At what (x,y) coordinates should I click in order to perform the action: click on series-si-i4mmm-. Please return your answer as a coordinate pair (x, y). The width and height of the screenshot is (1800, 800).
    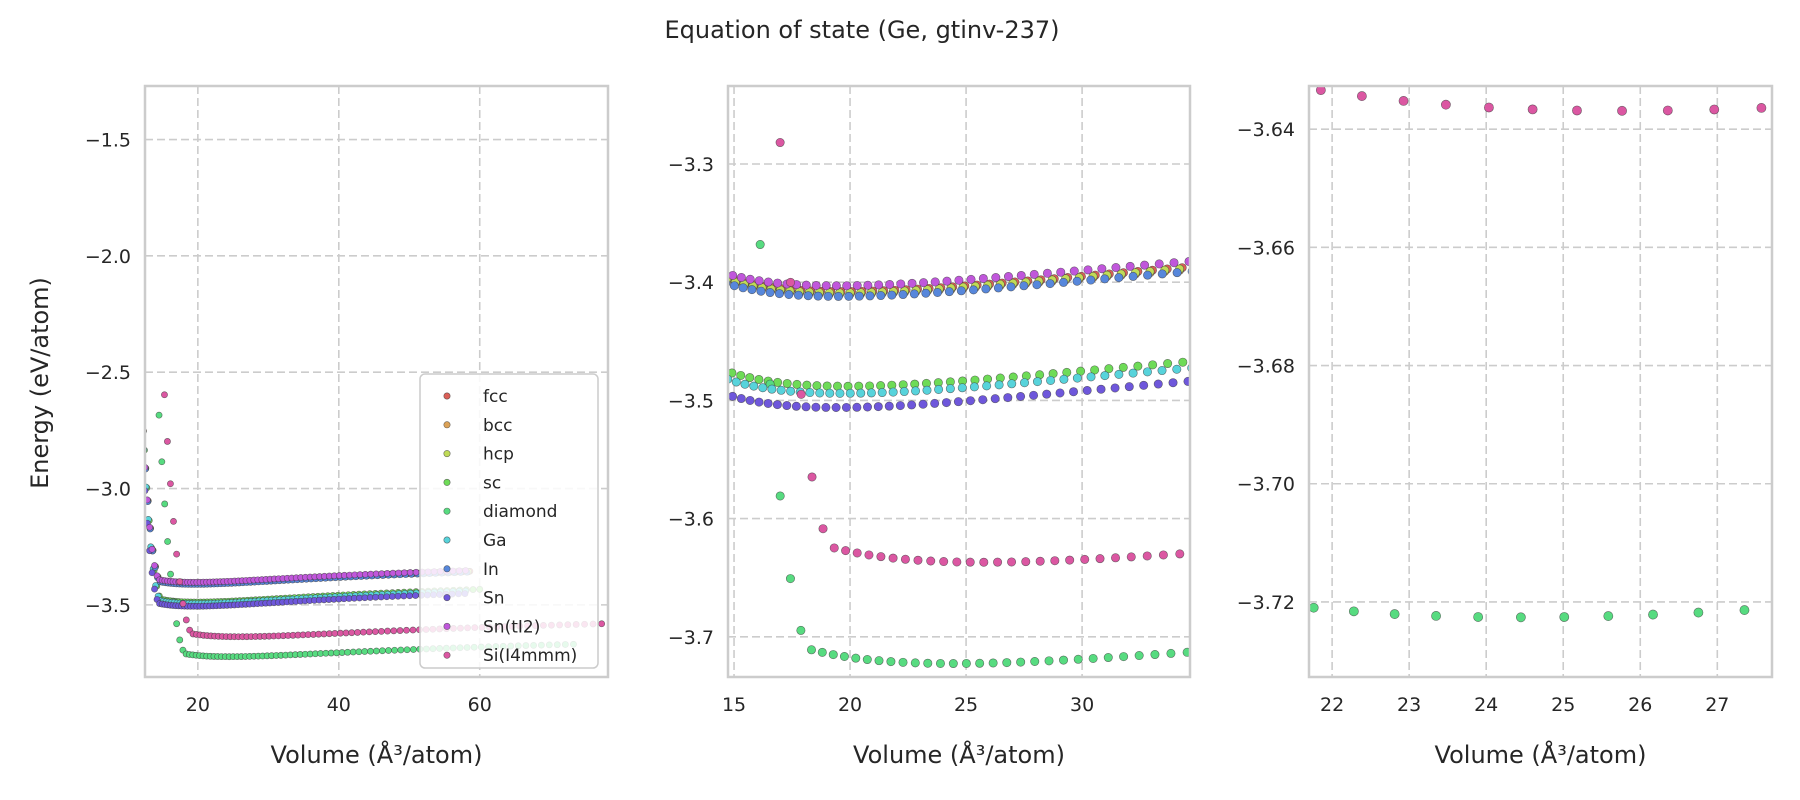
    Looking at the image, I should click on (987, 352).